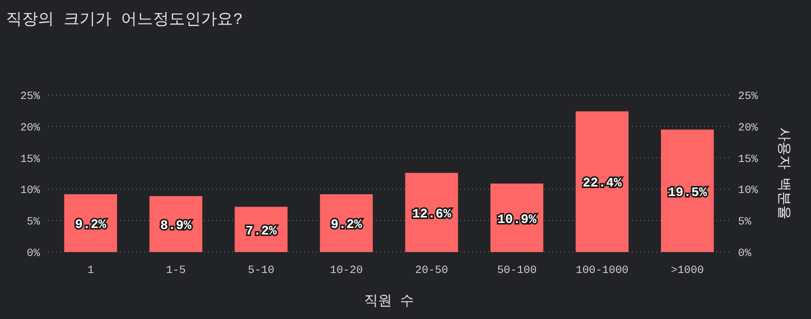 The height and width of the screenshot is (319, 811). Describe the element at coordinates (124, 20) in the screenshot. I see `title: 직장의 크기가 어느정도인가요?` at that location.